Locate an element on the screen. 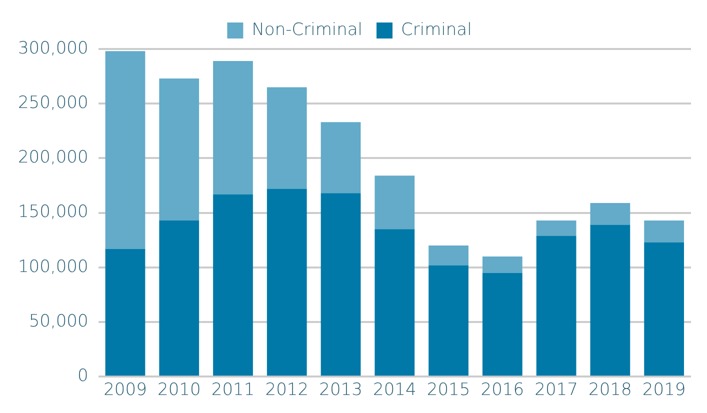 The height and width of the screenshot is (413, 707). y-tick-label: 300,000 is located at coordinates (53, 48).